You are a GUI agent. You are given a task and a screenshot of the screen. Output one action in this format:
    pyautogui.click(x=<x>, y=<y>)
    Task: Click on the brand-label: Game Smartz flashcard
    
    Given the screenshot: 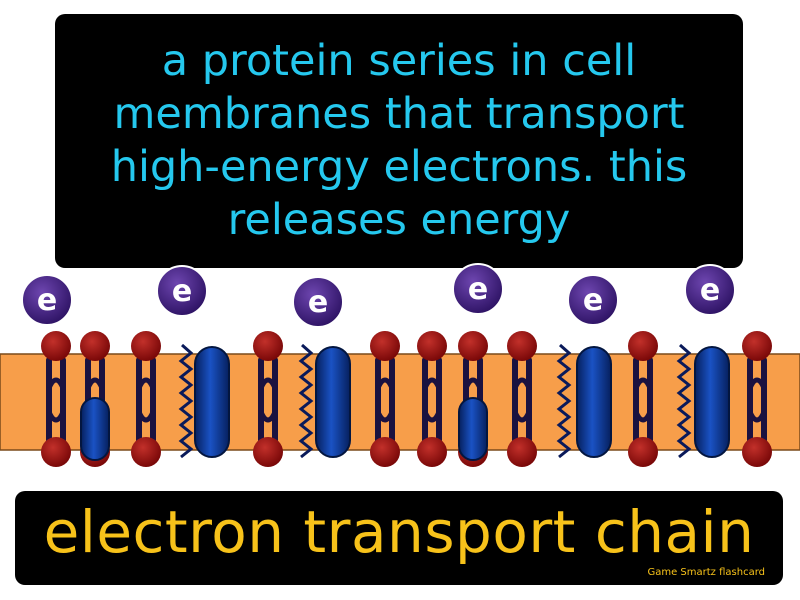 What is the action you would take?
    pyautogui.click(x=706, y=572)
    